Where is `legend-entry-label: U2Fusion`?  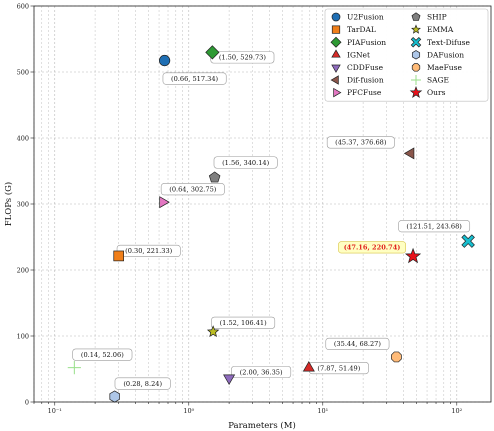
legend-entry-label: U2Fusion is located at coordinates (365, 17).